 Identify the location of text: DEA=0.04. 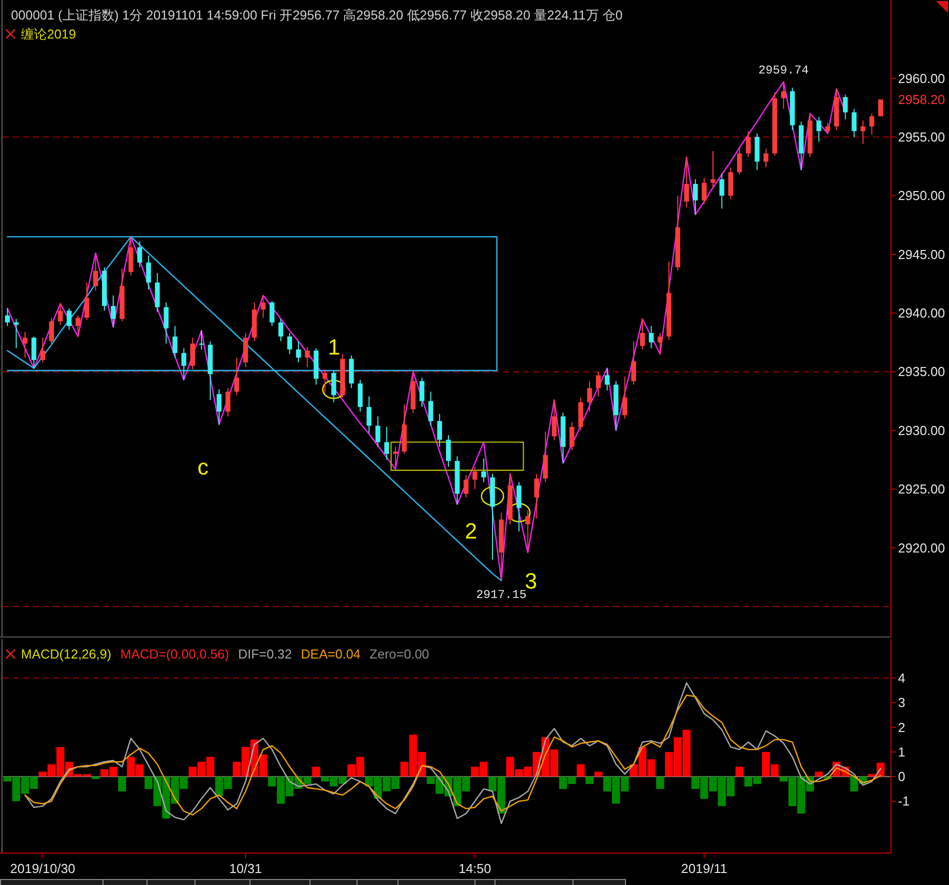
(330, 654).